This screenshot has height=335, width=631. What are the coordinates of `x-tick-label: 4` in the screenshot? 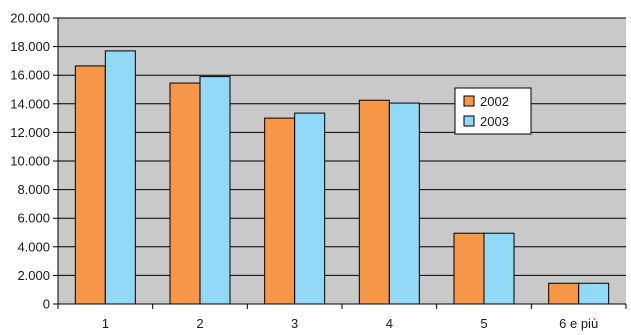 It's located at (389, 323).